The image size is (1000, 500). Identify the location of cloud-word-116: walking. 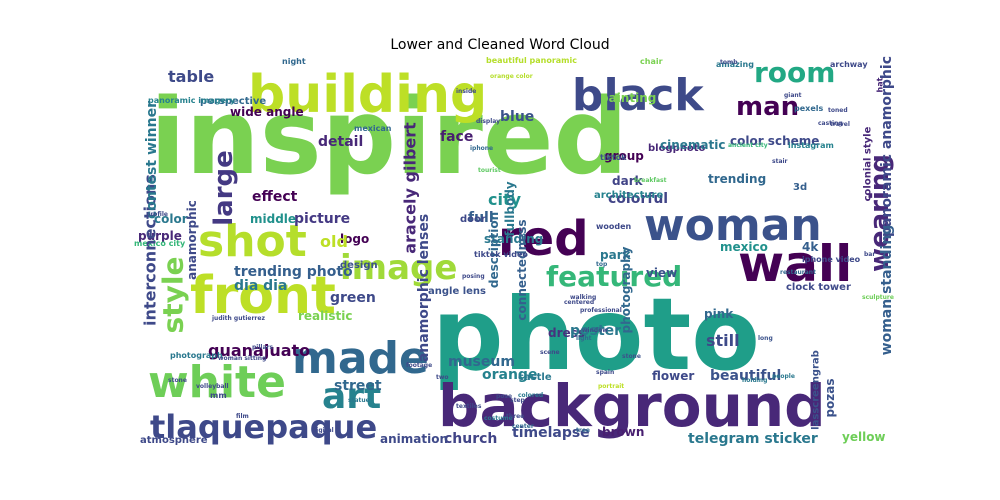
(583, 297).